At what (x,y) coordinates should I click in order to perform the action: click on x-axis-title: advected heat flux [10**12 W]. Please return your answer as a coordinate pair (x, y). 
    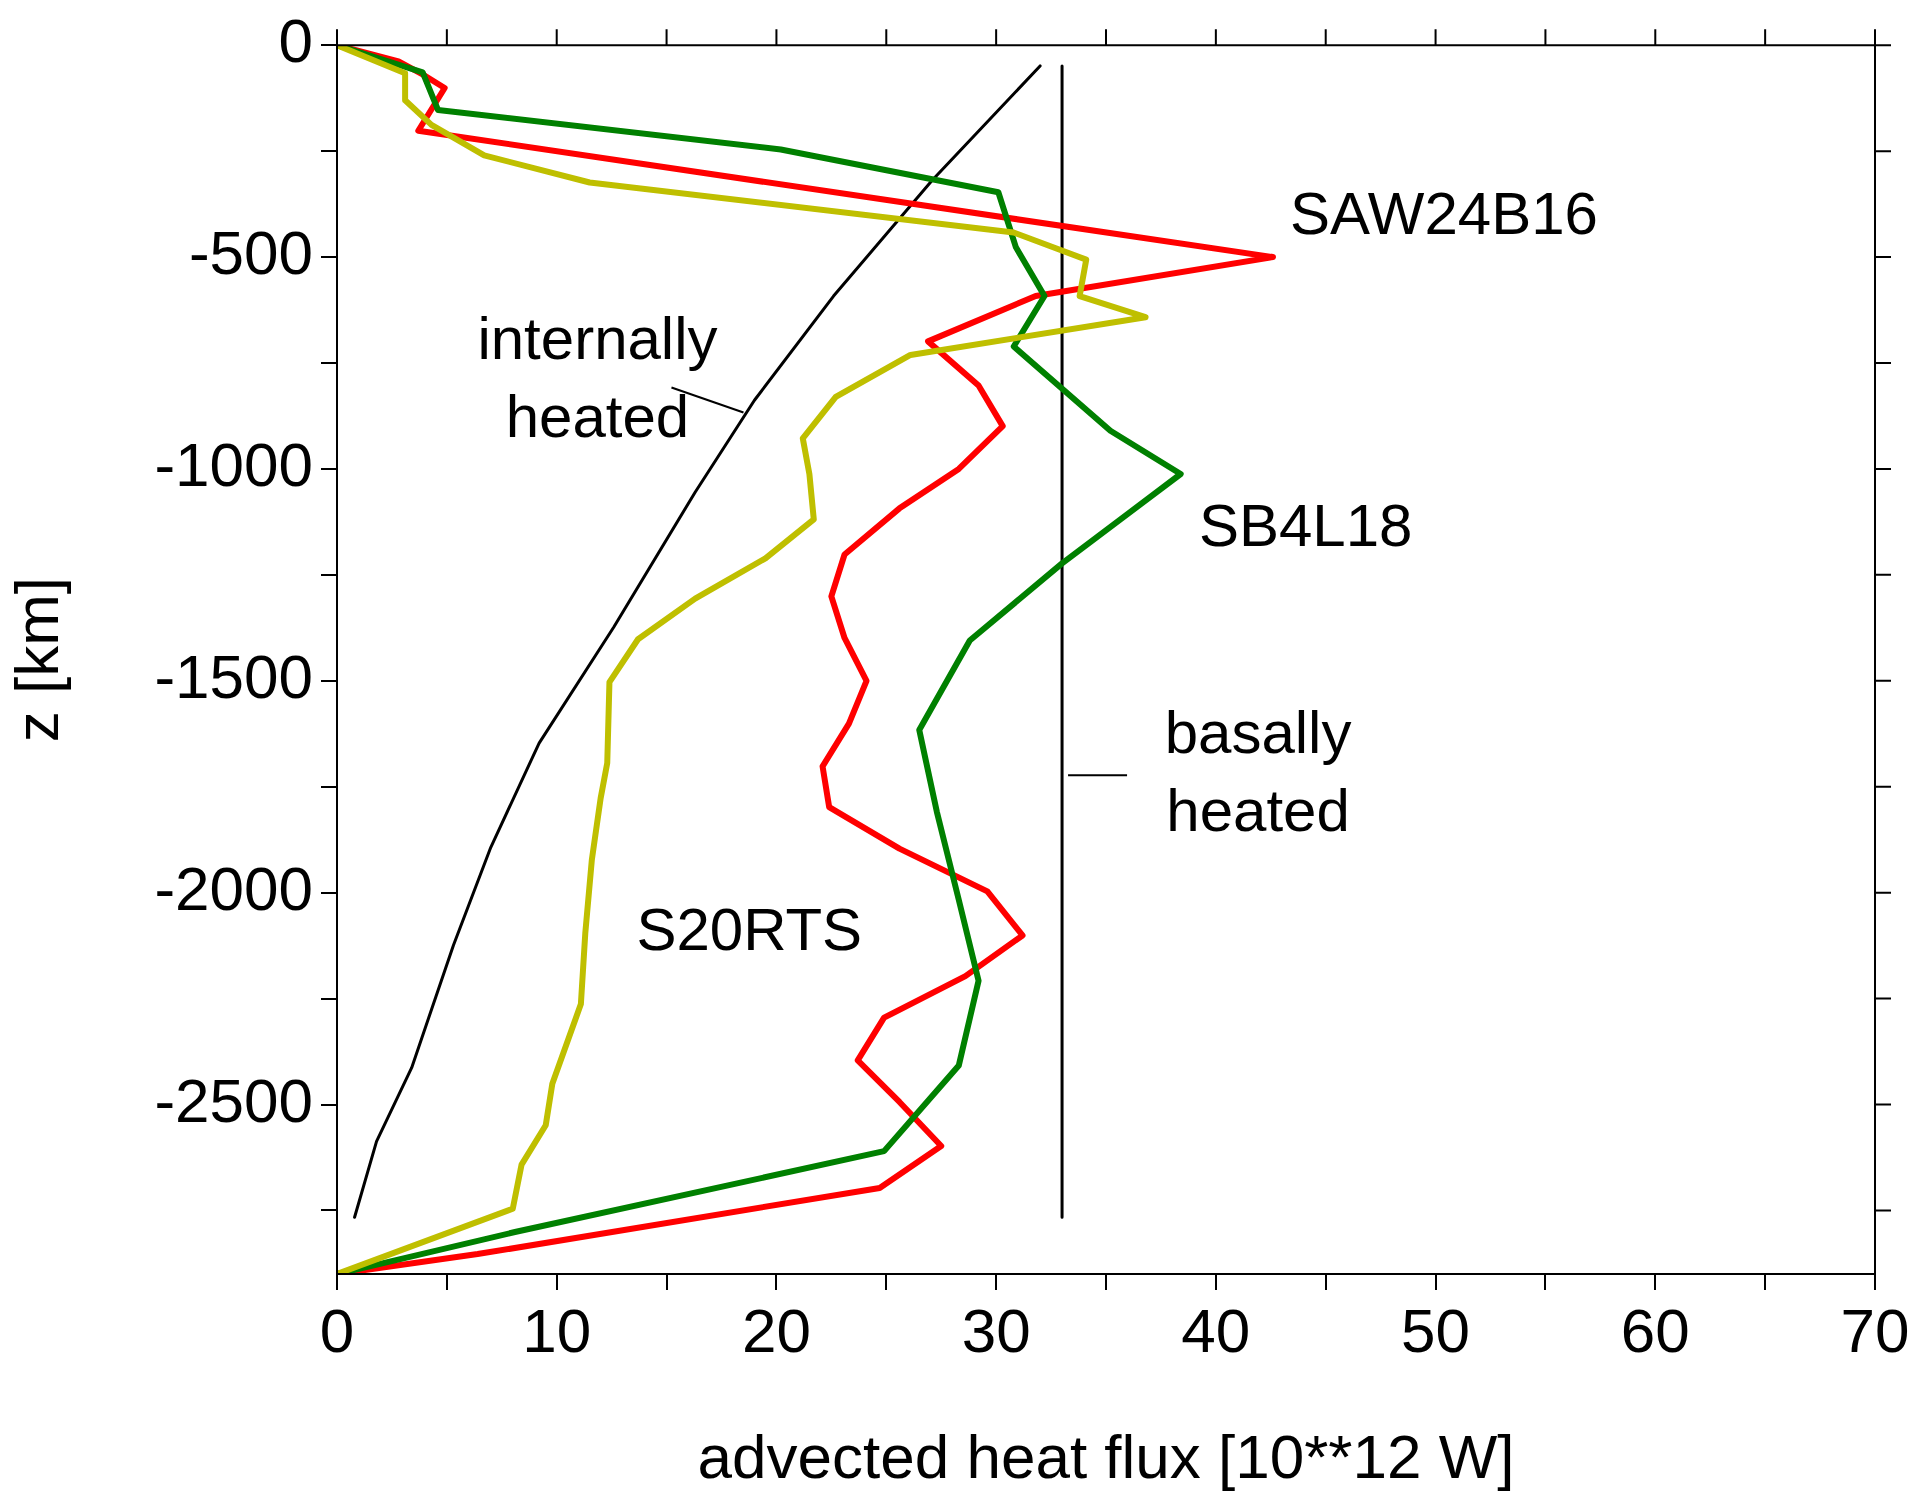
    Looking at the image, I should click on (1106, 1456).